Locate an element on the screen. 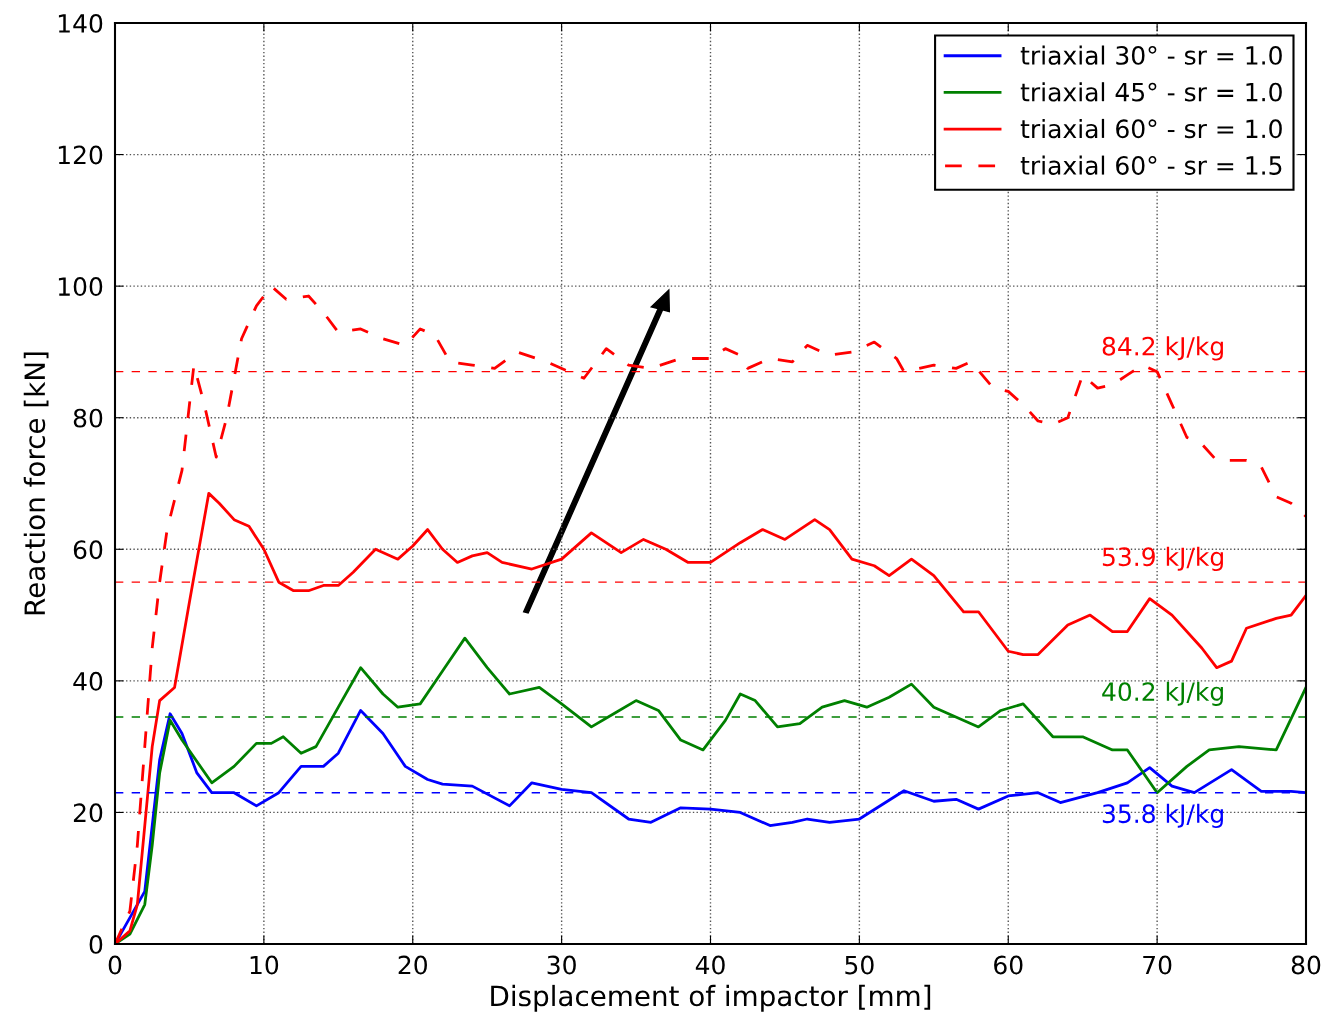  legend-label: triaxial 60° - sr = 1.5 is located at coordinates (1151, 165).